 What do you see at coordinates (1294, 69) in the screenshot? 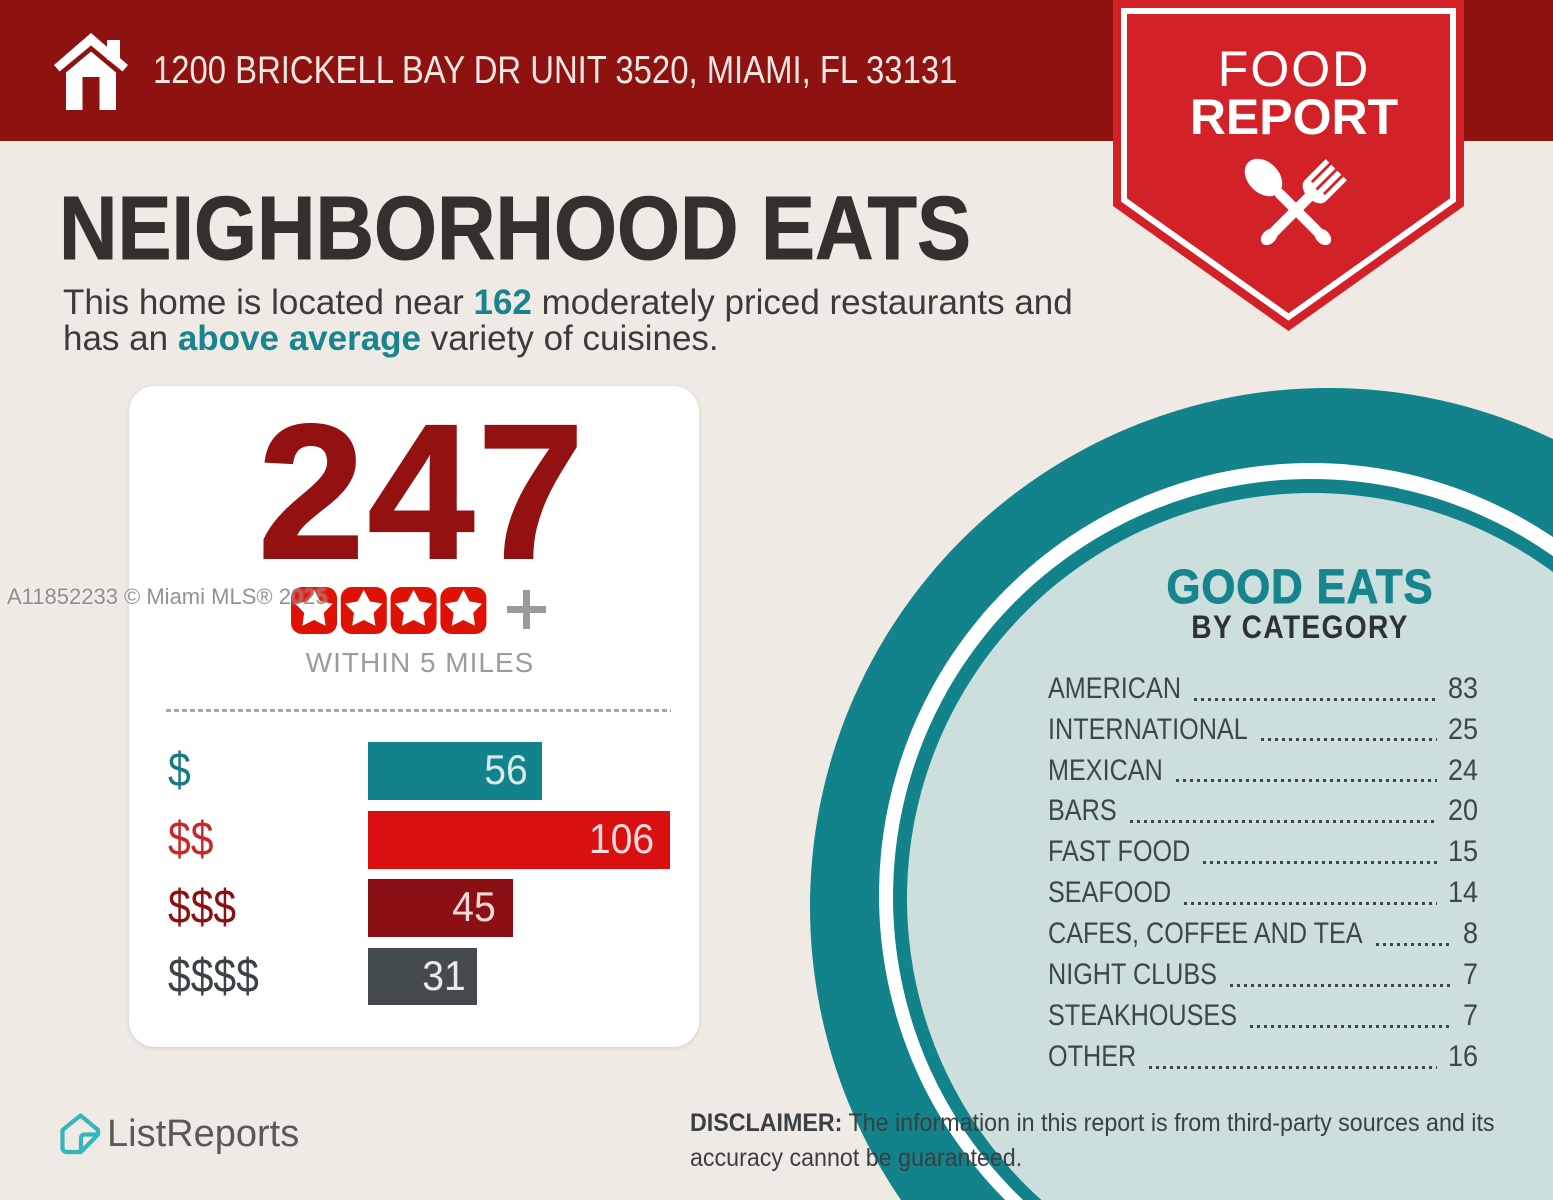
I see `svg-text: FOOD` at bounding box center [1294, 69].